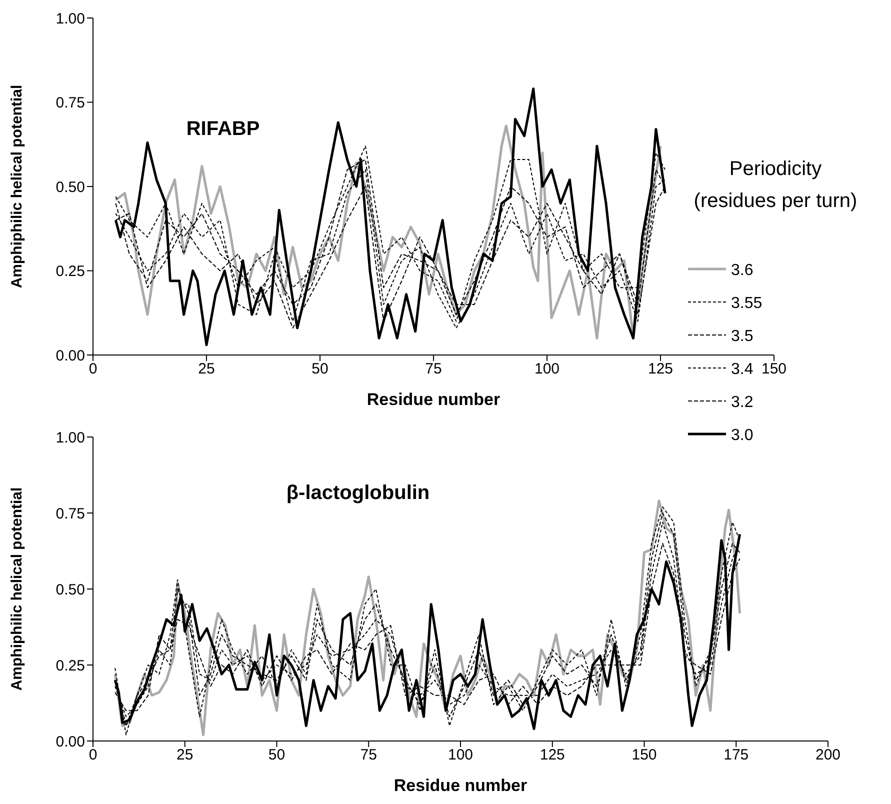  I want to click on x-tick-label: 175, so click(736, 755).